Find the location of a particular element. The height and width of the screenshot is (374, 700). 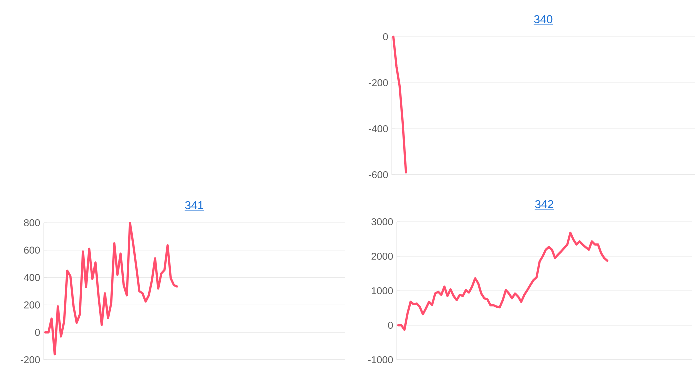

y-tick-label: 1000 is located at coordinates (383, 291).